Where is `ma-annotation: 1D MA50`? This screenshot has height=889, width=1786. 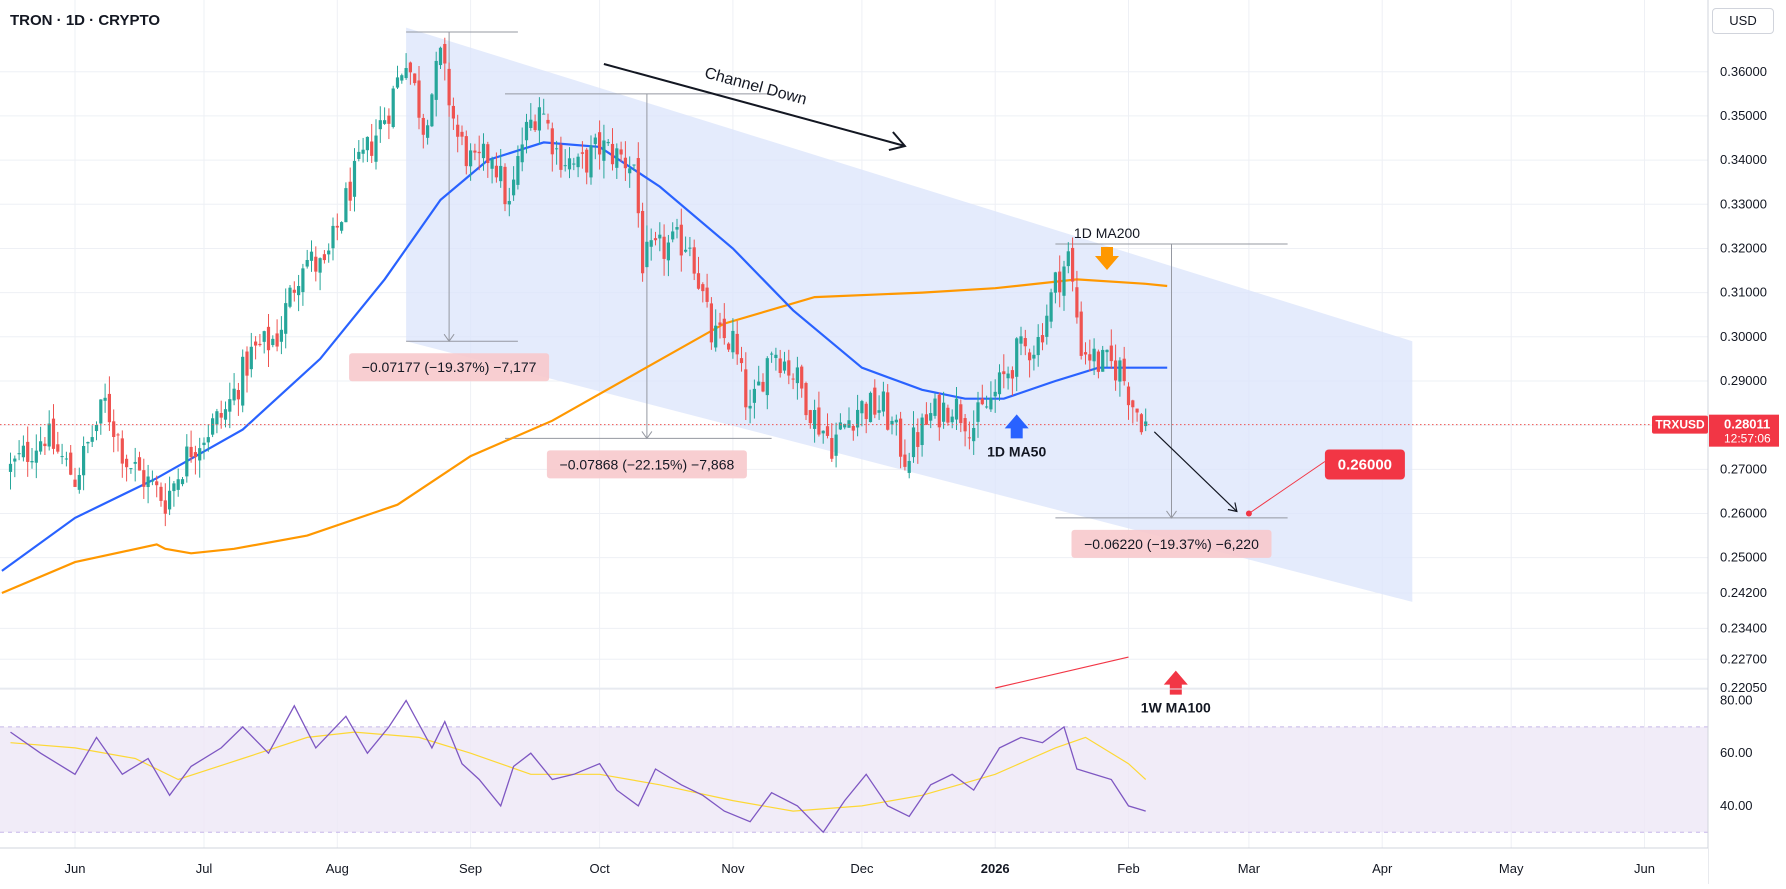
ma-annotation: 1D MA50 is located at coordinates (1016, 436).